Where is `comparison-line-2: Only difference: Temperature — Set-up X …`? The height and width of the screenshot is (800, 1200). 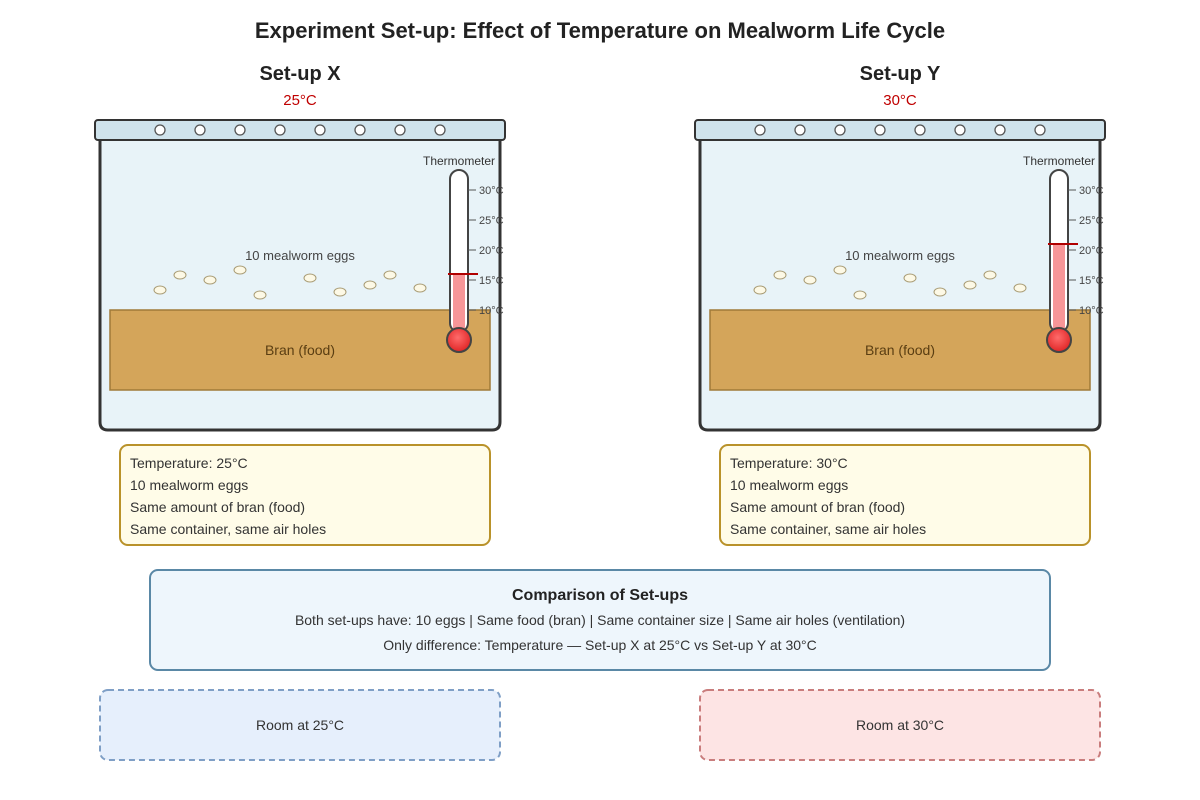 comparison-line-2: Only difference: Temperature — Set-up X … is located at coordinates (600, 645).